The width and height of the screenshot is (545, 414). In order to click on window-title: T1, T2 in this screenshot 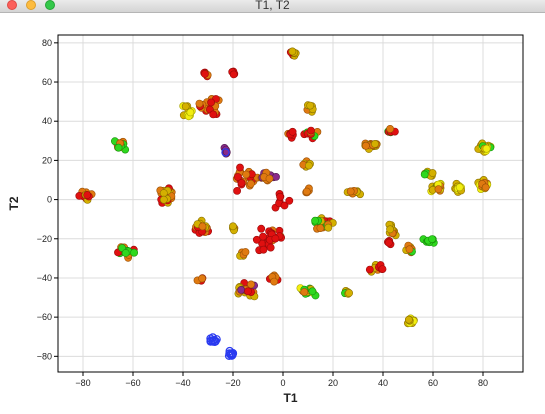, I will do `click(272, 6)`.